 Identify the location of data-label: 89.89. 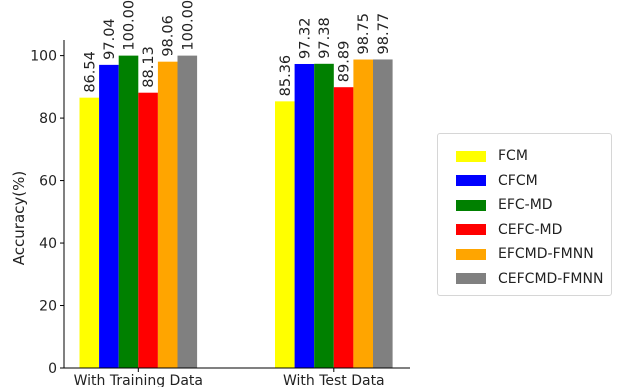
(345, 62).